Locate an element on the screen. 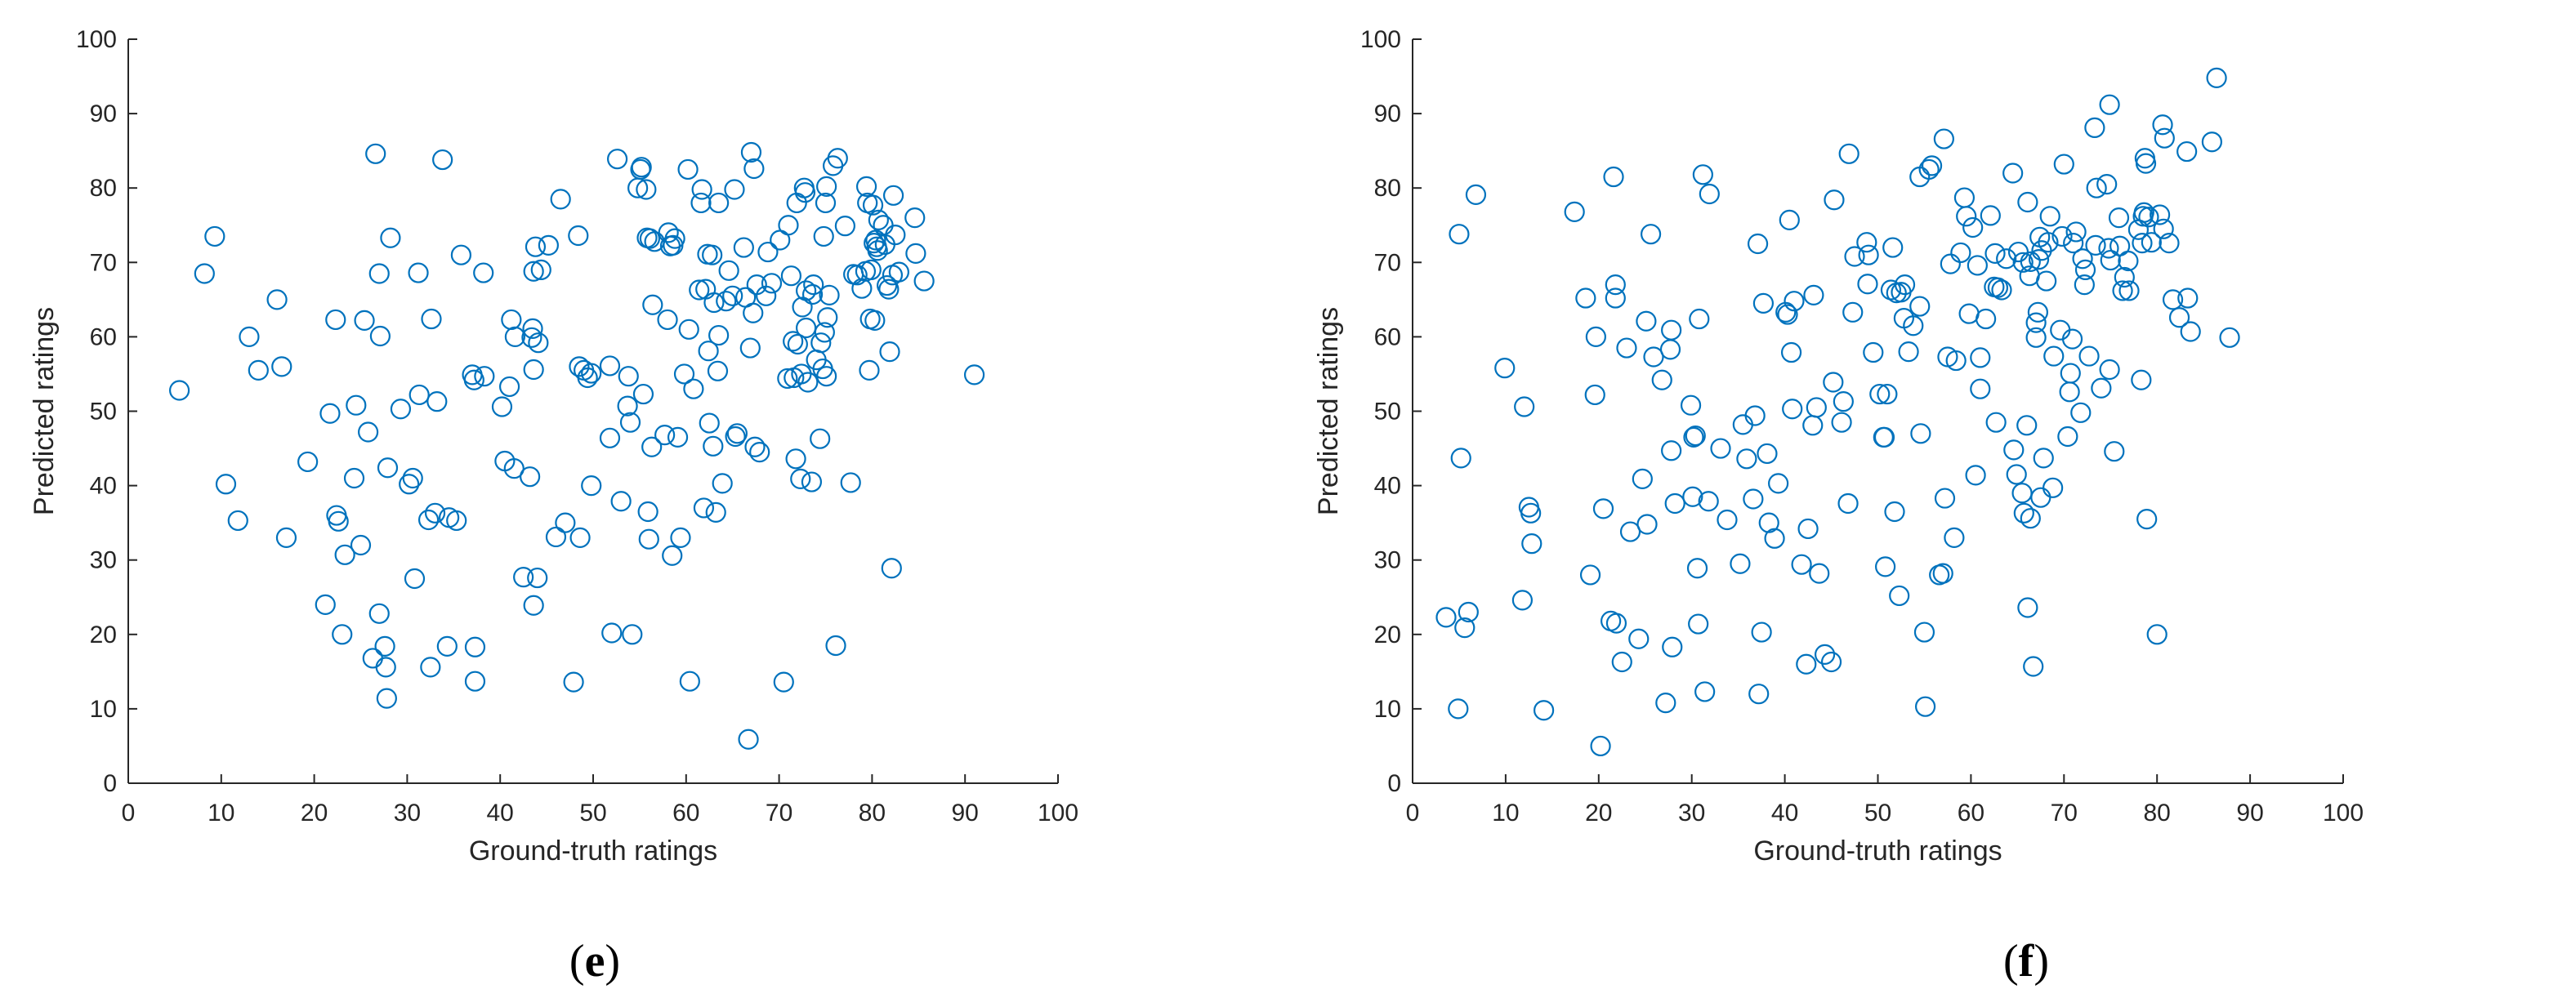 The image size is (2576, 1007). x-tick-label: 20 is located at coordinates (315, 813).